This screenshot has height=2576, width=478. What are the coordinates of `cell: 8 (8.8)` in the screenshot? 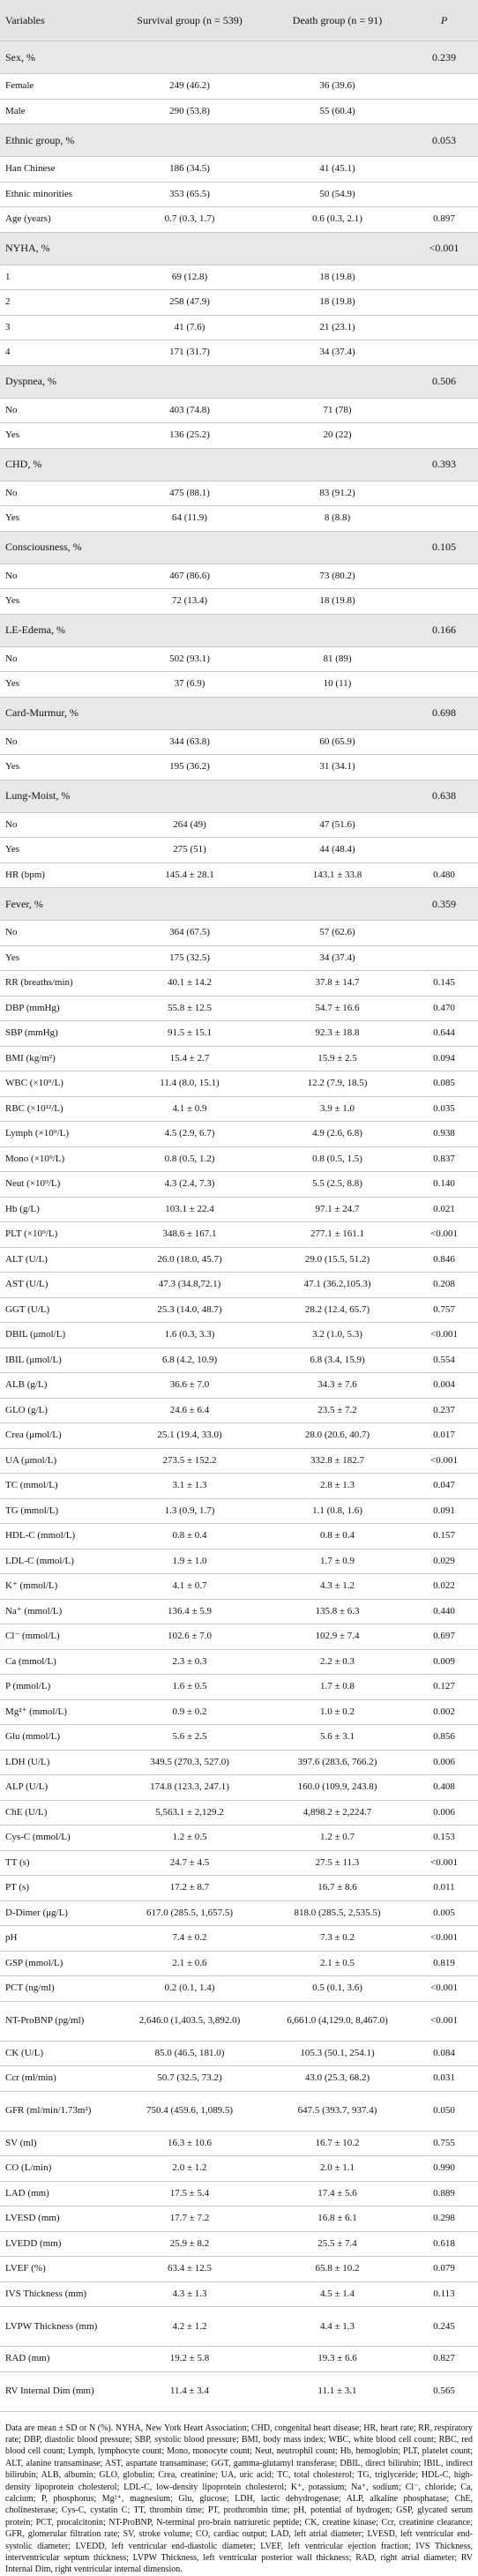 It's located at (337, 518).